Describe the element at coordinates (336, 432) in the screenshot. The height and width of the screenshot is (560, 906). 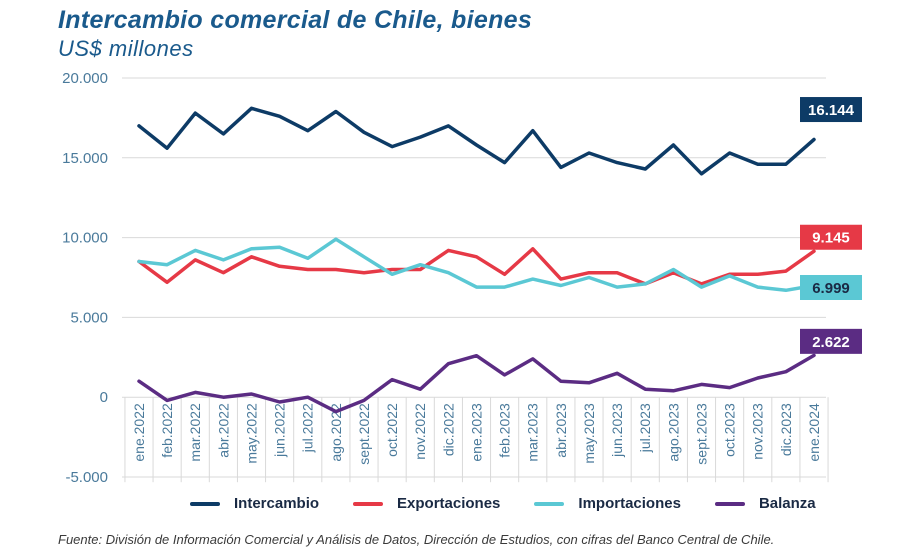
I see `x-tick-label: ago.2022` at that location.